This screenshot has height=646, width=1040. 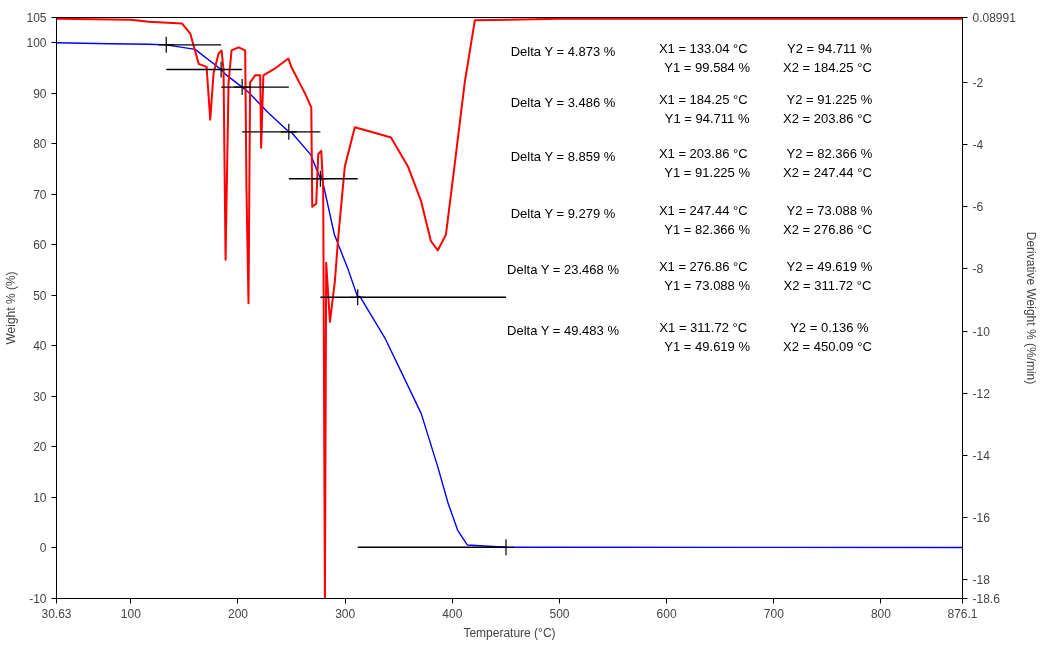 I want to click on x-tick-label: 600, so click(x=666, y=613).